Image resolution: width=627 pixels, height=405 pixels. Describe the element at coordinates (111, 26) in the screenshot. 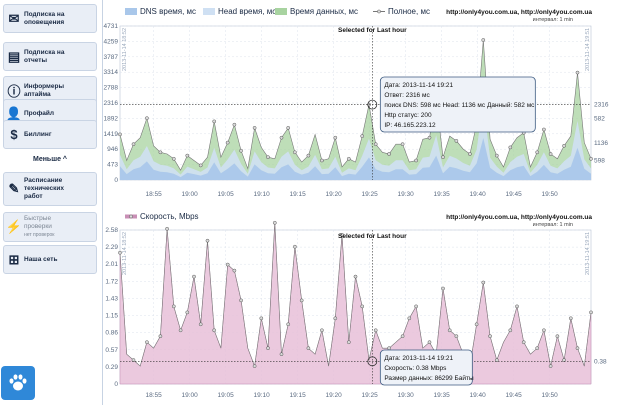

I see `y-tick-label: 4731` at that location.